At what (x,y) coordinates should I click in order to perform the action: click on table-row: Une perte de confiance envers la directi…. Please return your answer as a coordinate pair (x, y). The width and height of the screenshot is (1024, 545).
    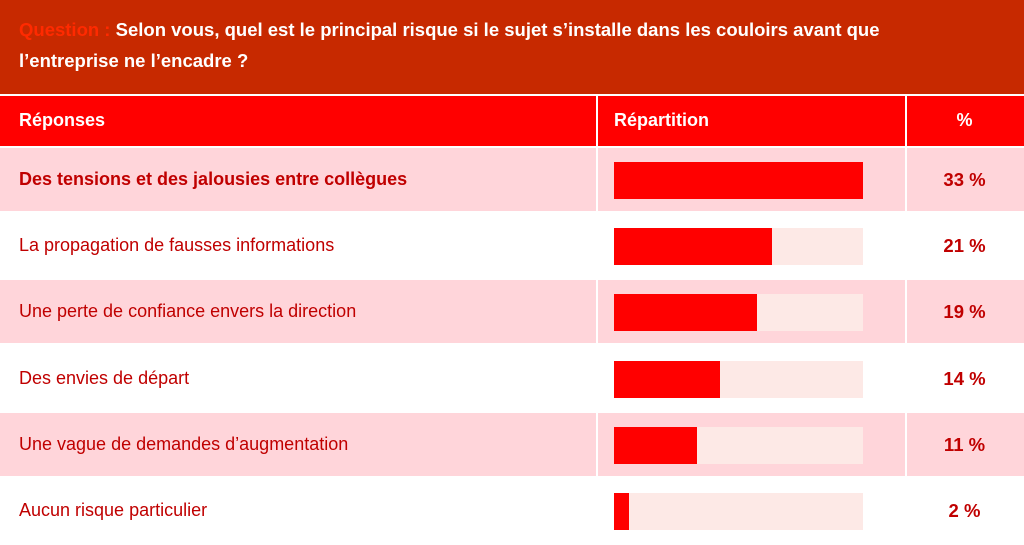
    Looking at the image, I should click on (512, 312).